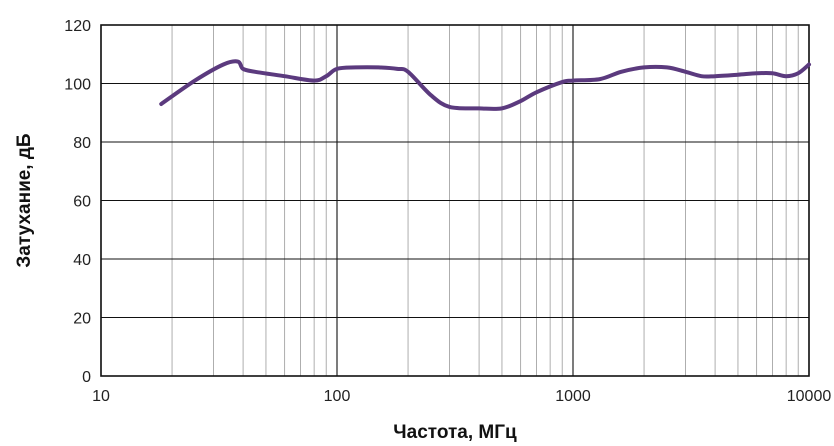  What do you see at coordinates (82, 202) in the screenshot?
I see `y-tick-label: 60` at bounding box center [82, 202].